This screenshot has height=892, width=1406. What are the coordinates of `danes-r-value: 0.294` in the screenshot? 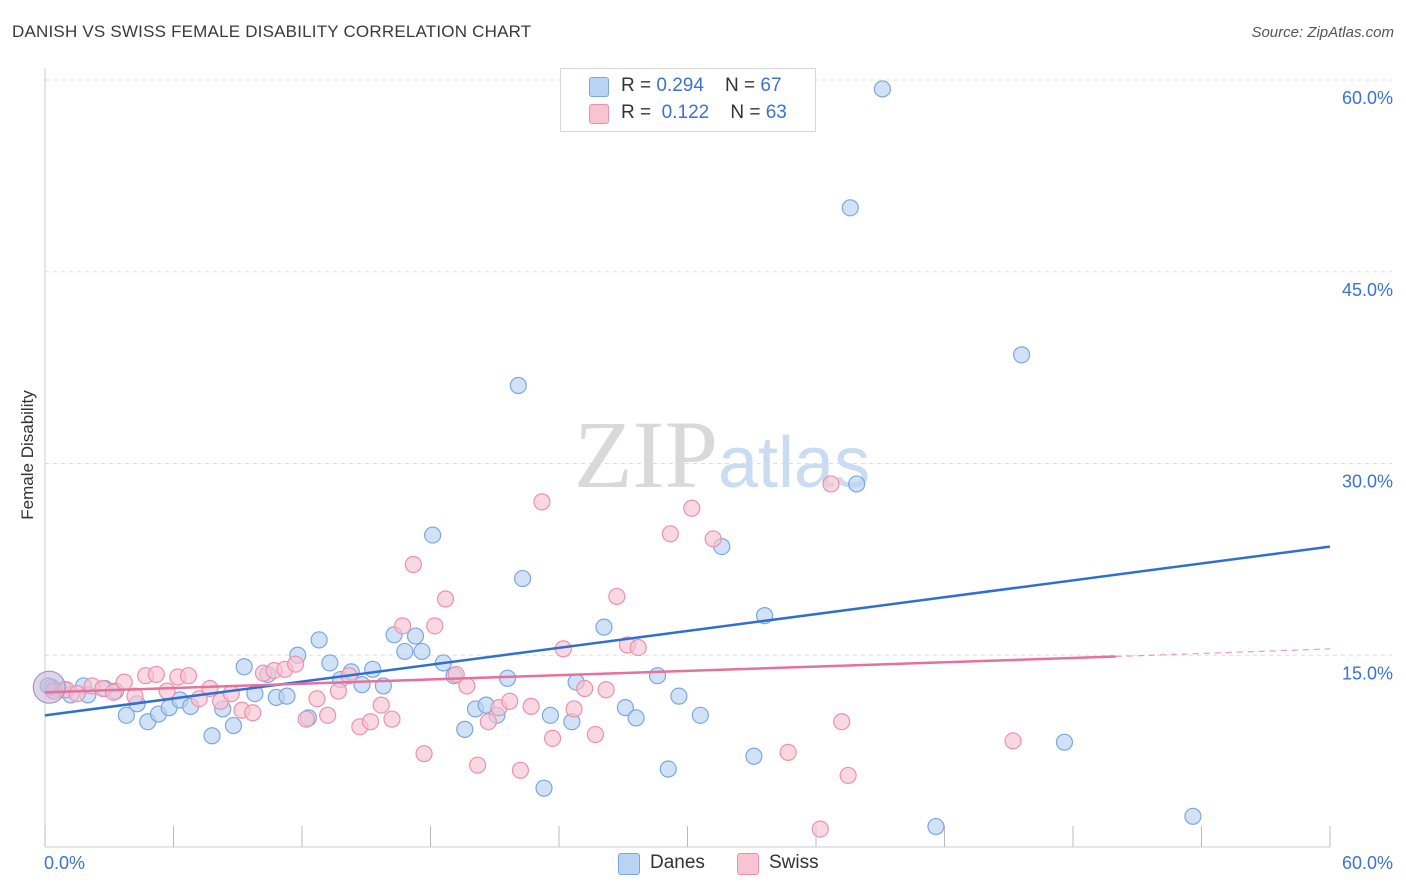 It's located at (680, 85).